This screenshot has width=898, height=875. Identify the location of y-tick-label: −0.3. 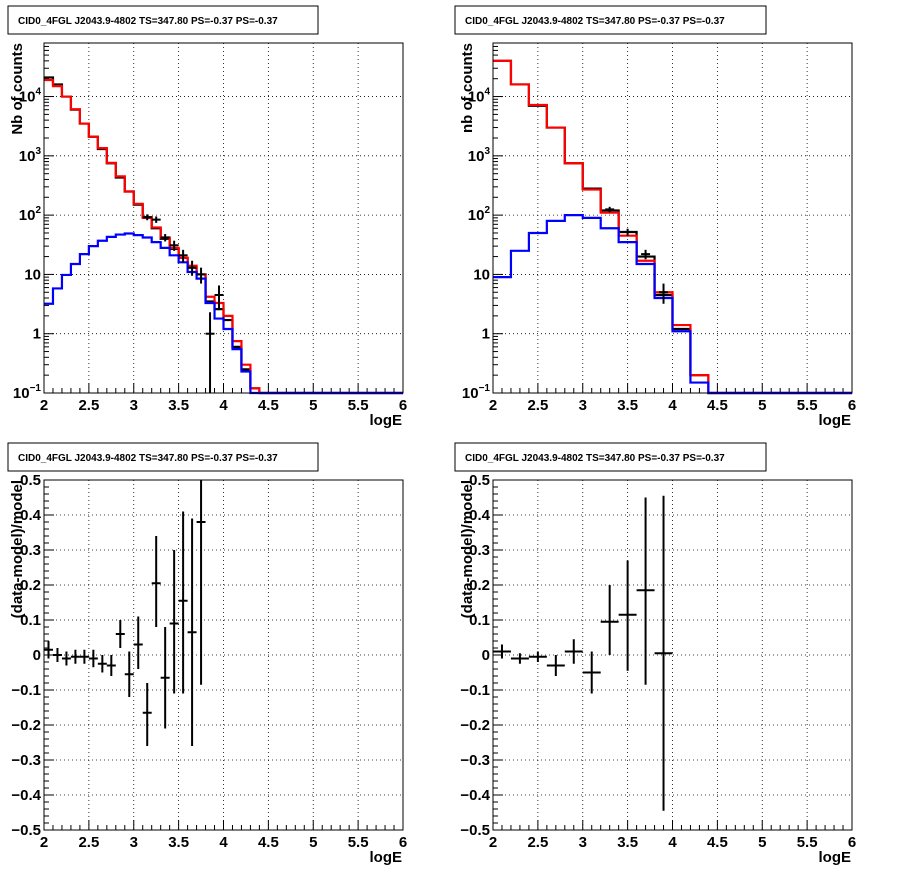
(475, 760).